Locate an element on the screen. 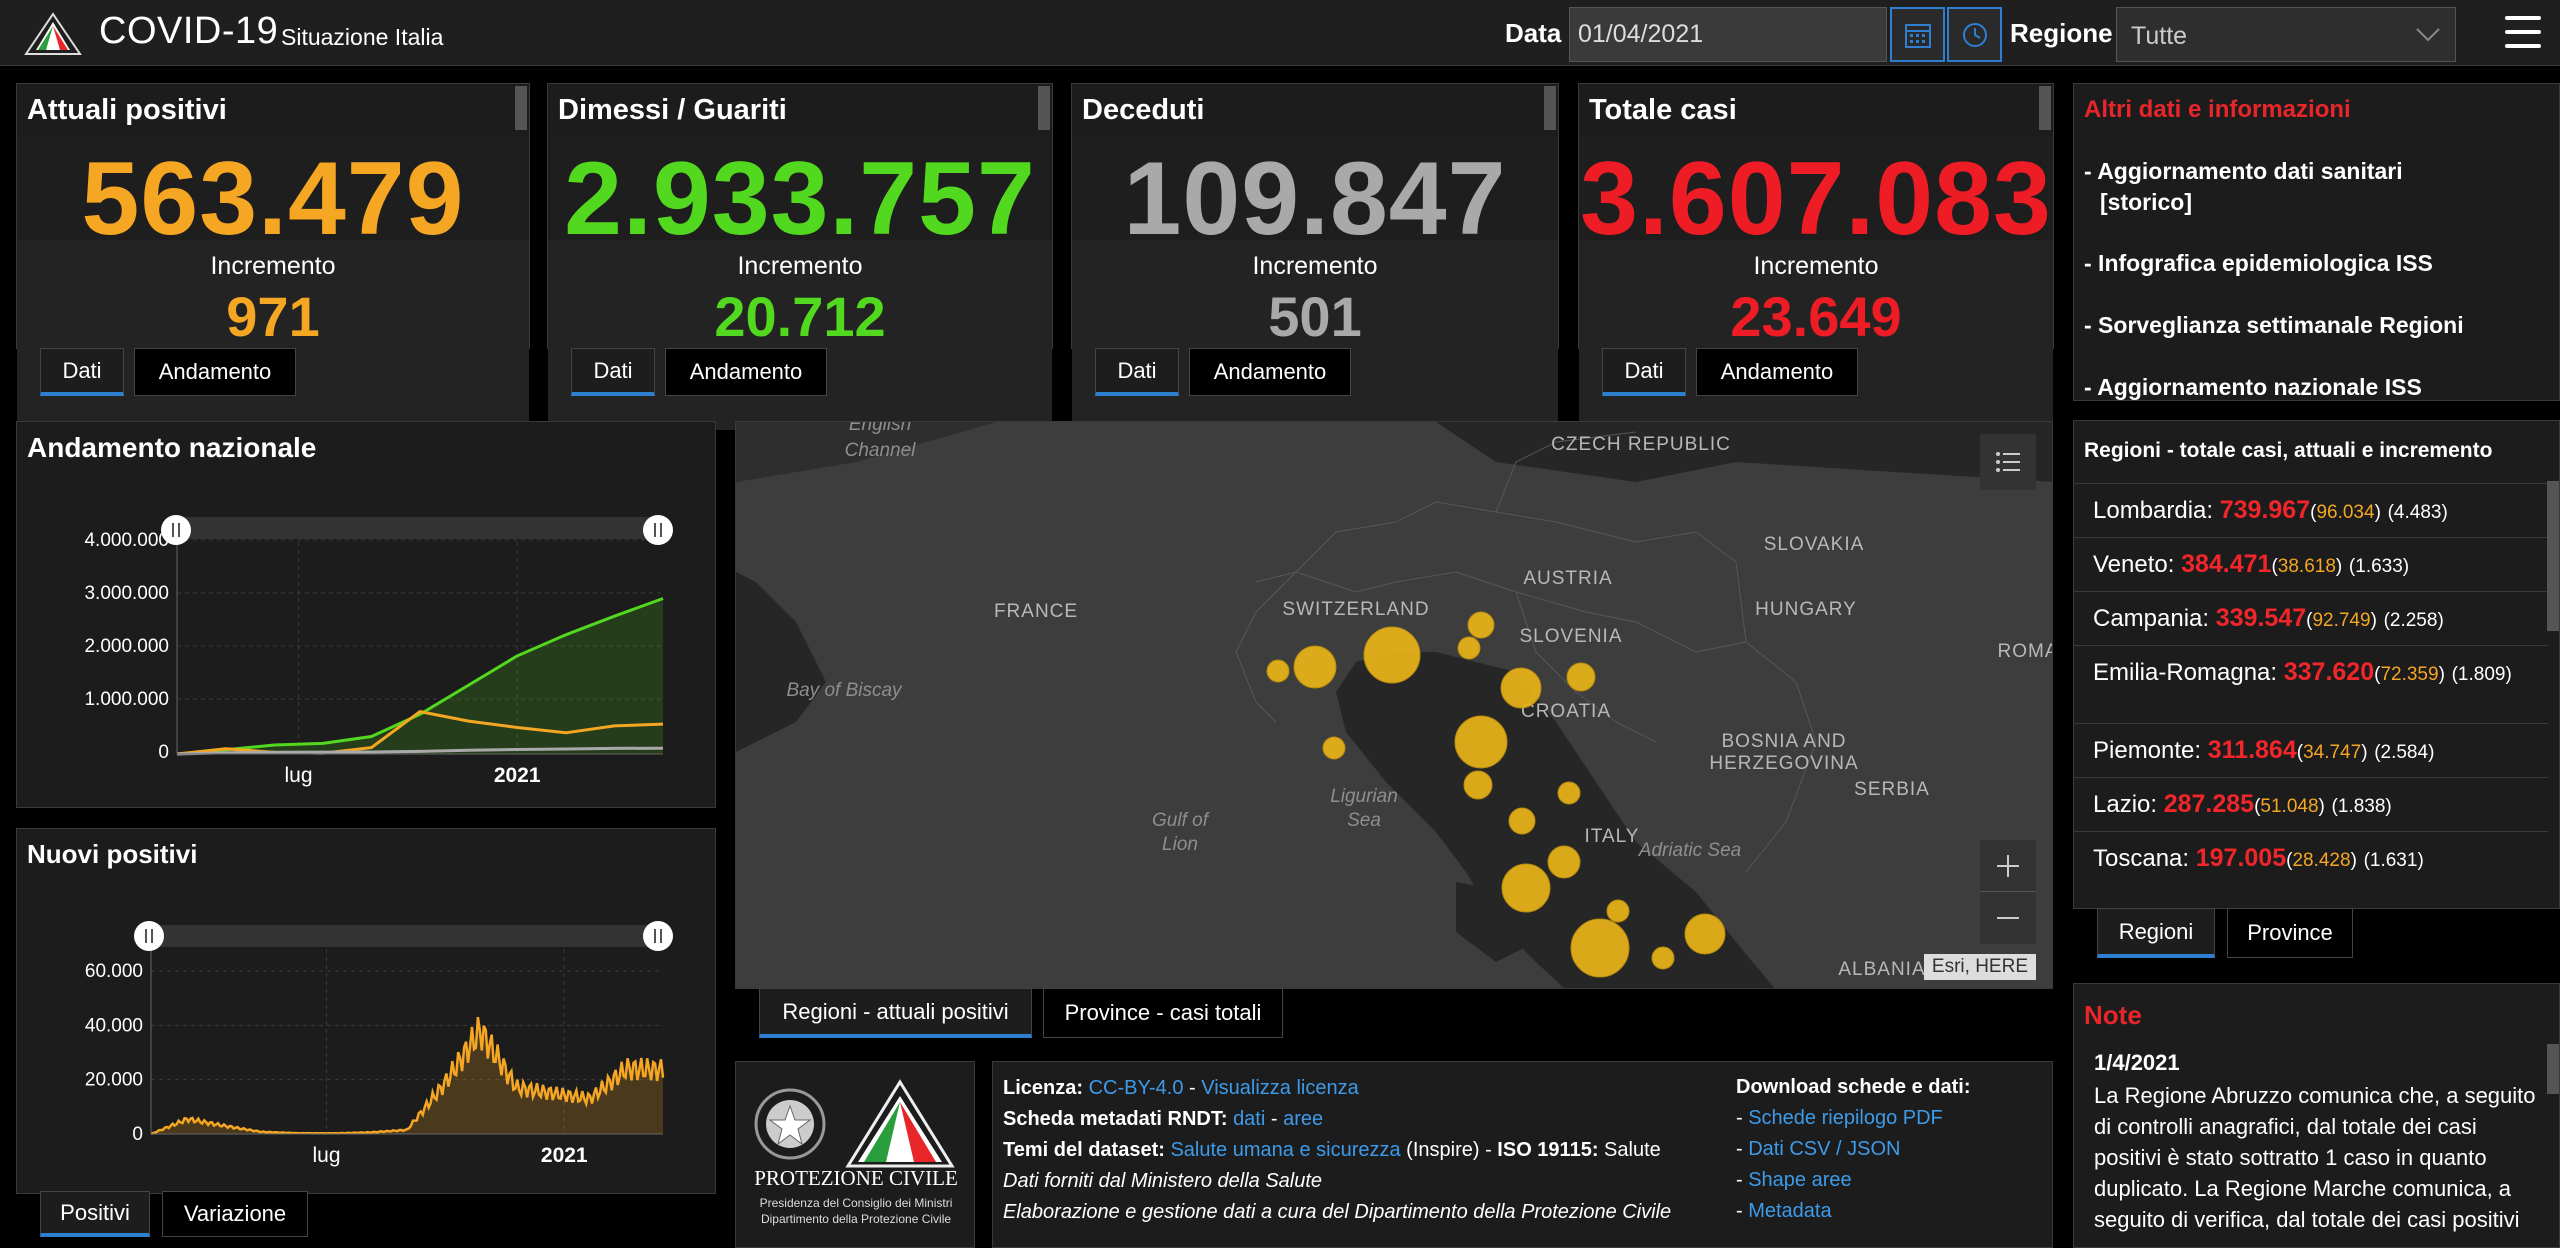 The height and width of the screenshot is (1248, 2560). schede-pdf-link: Schede riepilogo PDF is located at coordinates (1845, 1118).